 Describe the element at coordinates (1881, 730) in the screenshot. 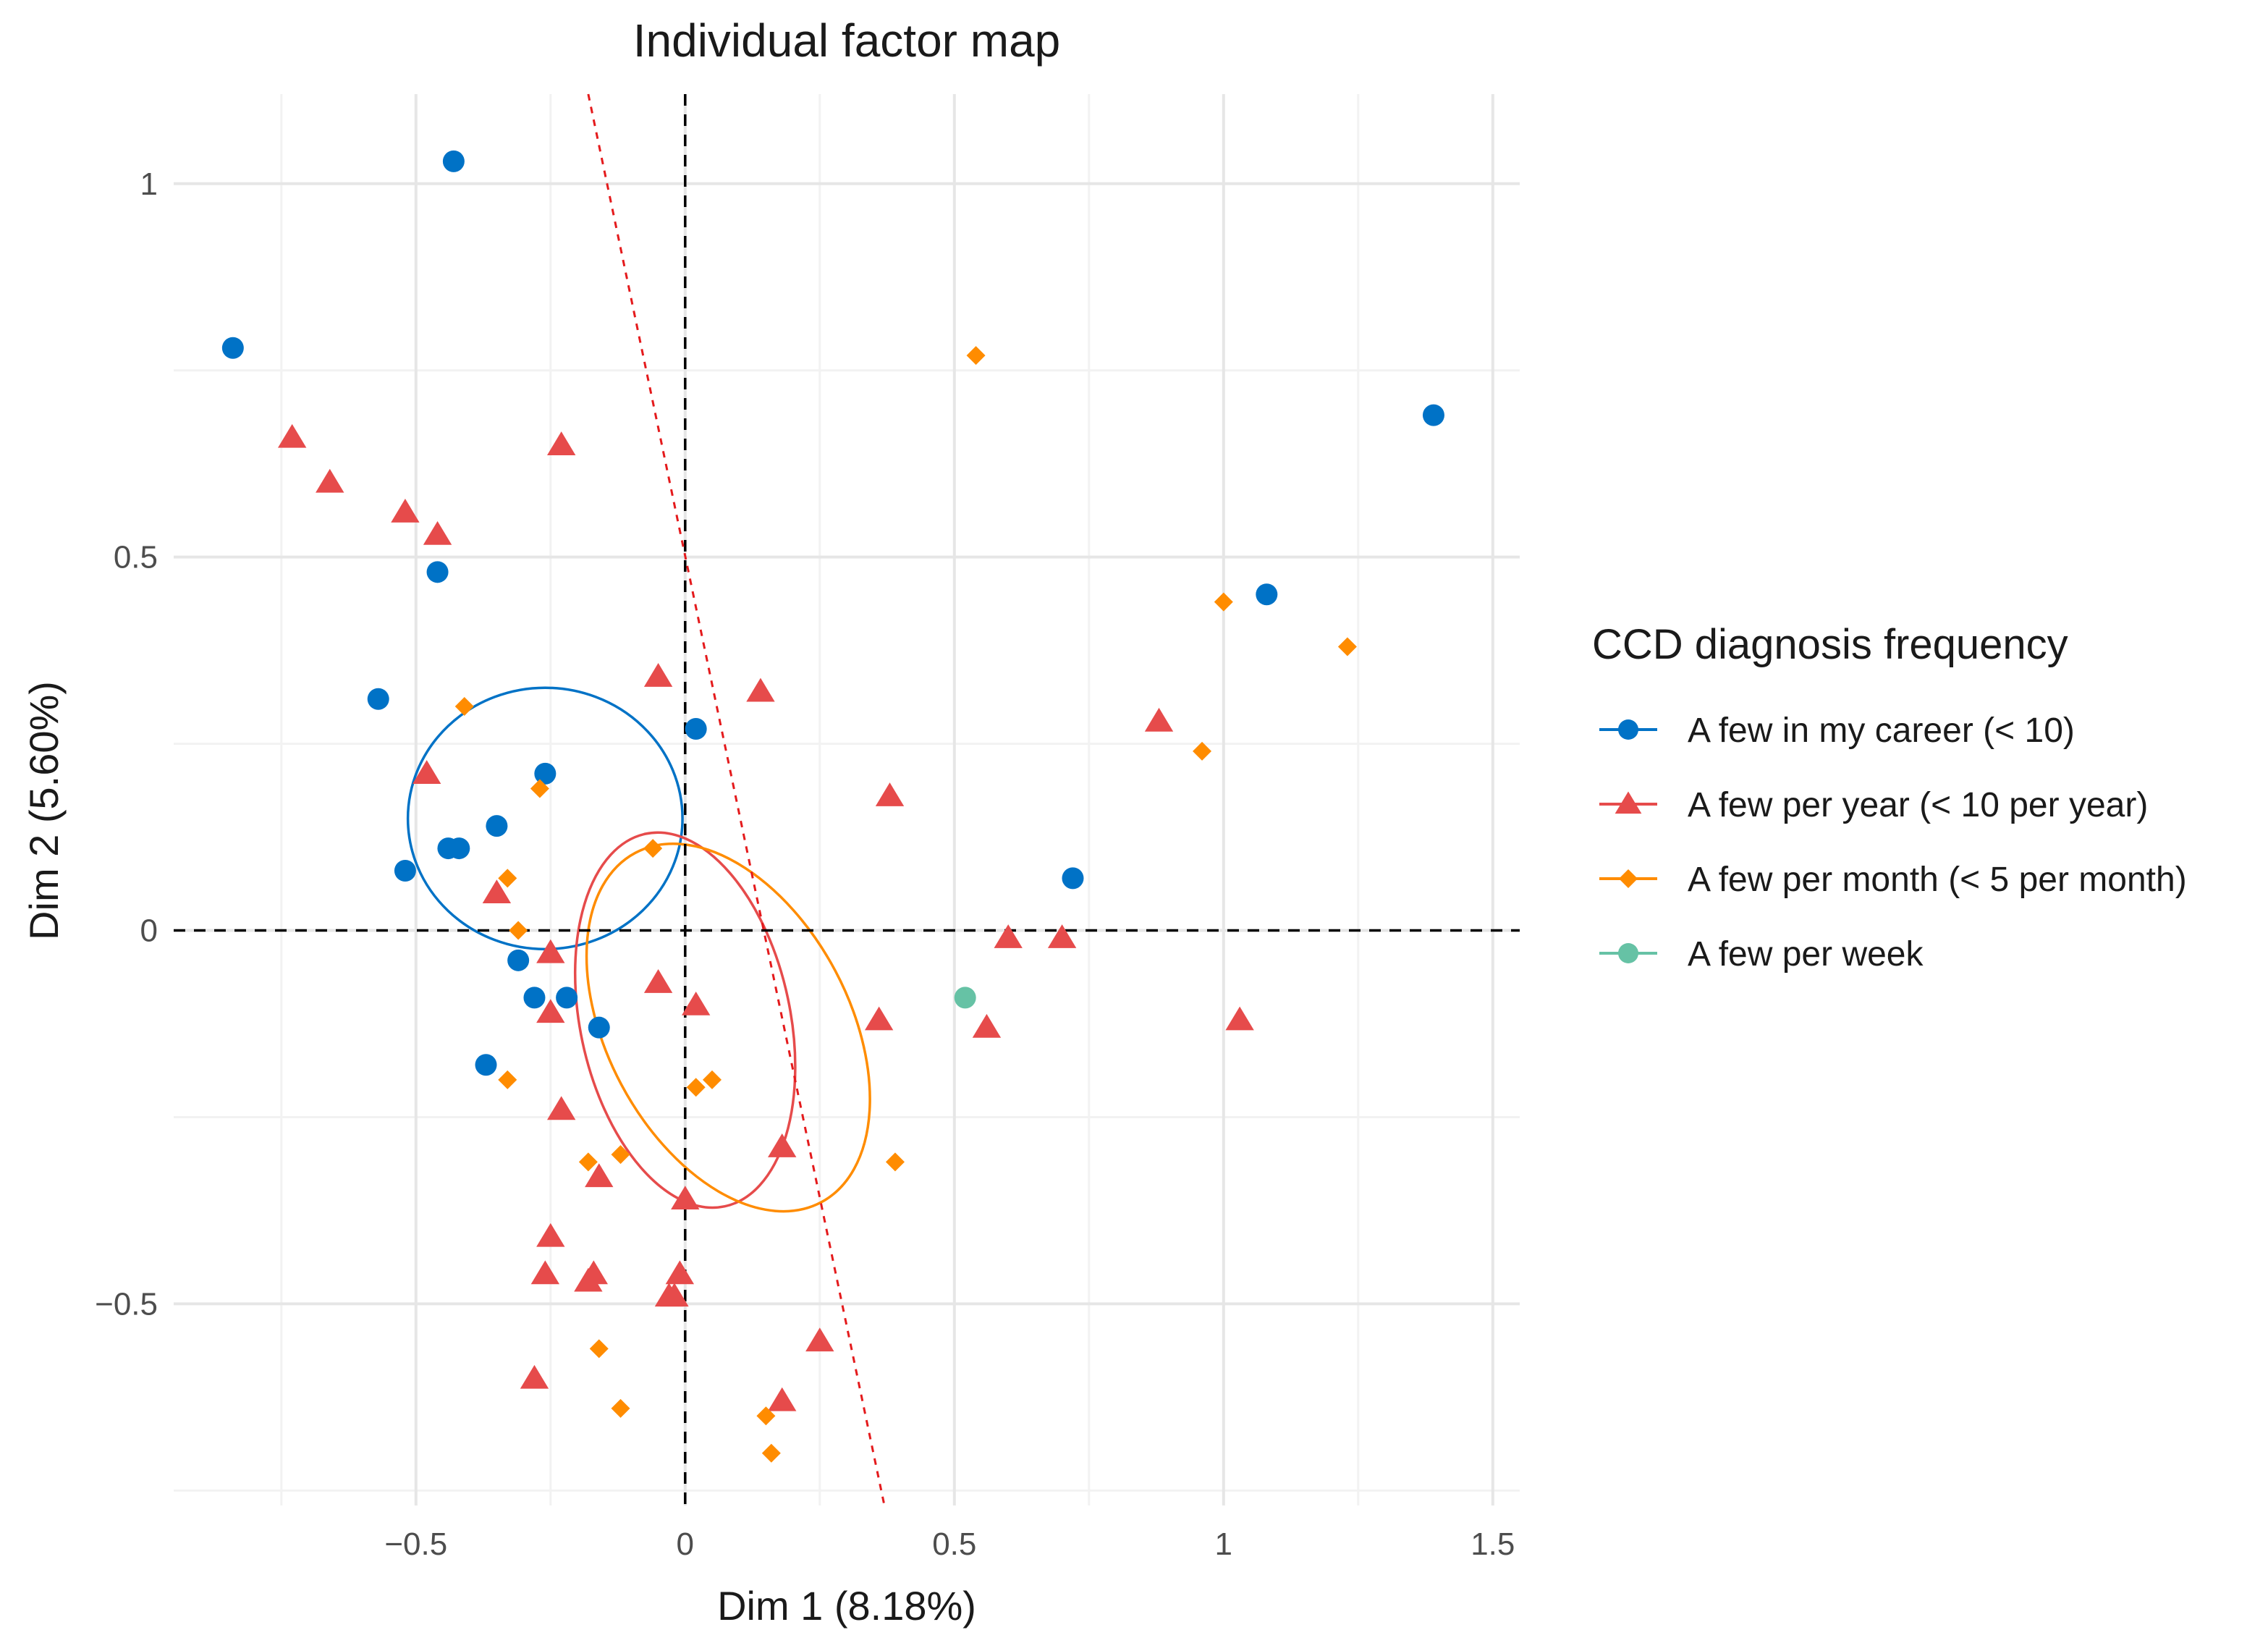

I see `legend-label: A few in my career (< 10)` at that location.